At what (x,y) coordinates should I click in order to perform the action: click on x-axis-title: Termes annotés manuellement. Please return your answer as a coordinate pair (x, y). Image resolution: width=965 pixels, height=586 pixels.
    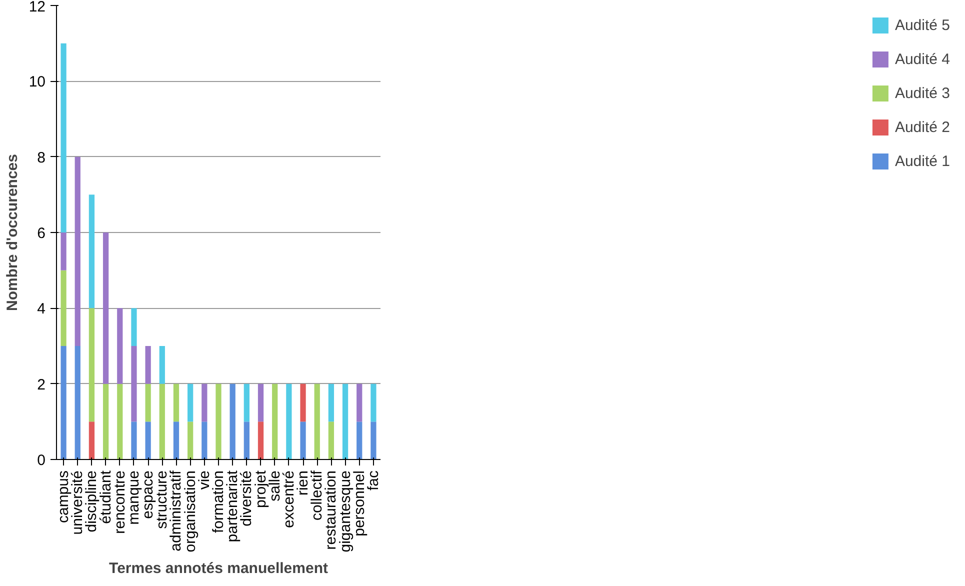
    Looking at the image, I should click on (218, 569).